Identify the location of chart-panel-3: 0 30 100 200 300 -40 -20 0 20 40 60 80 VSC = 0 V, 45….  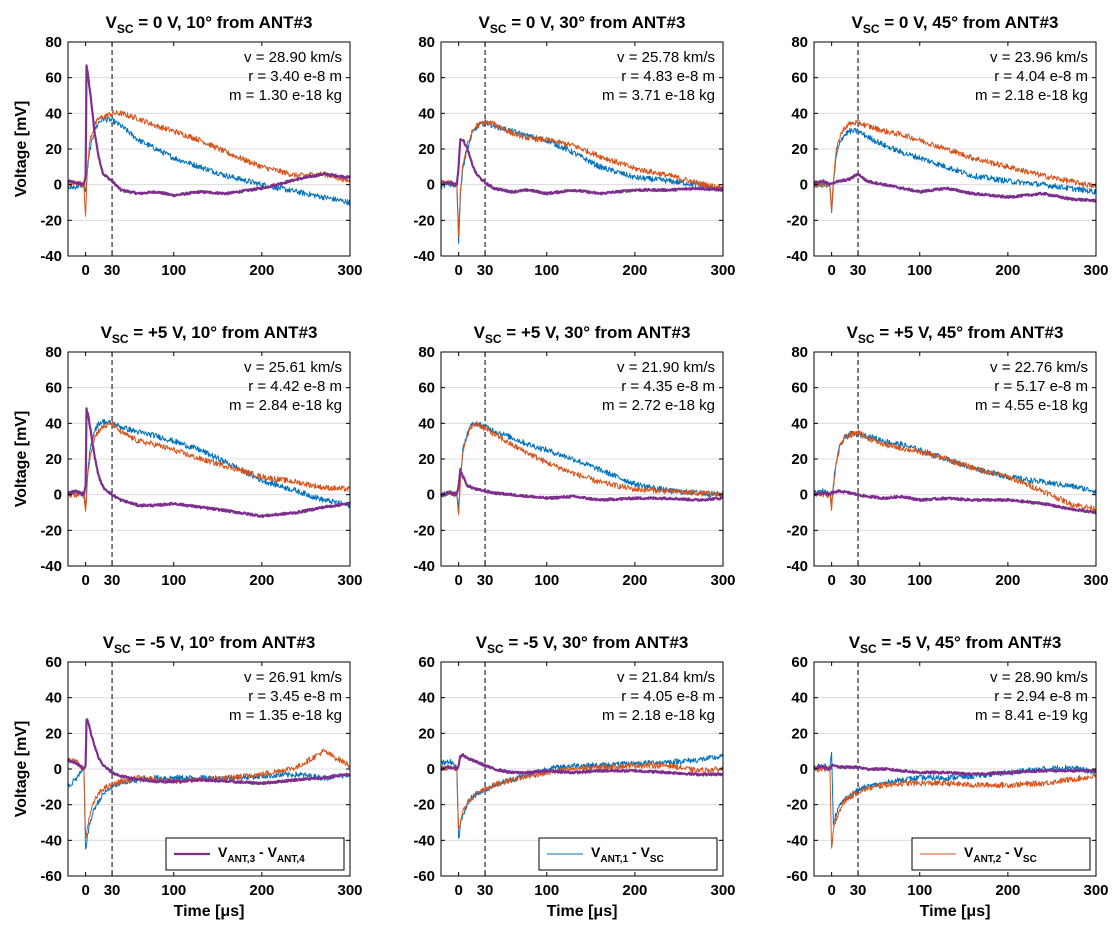
(947, 146).